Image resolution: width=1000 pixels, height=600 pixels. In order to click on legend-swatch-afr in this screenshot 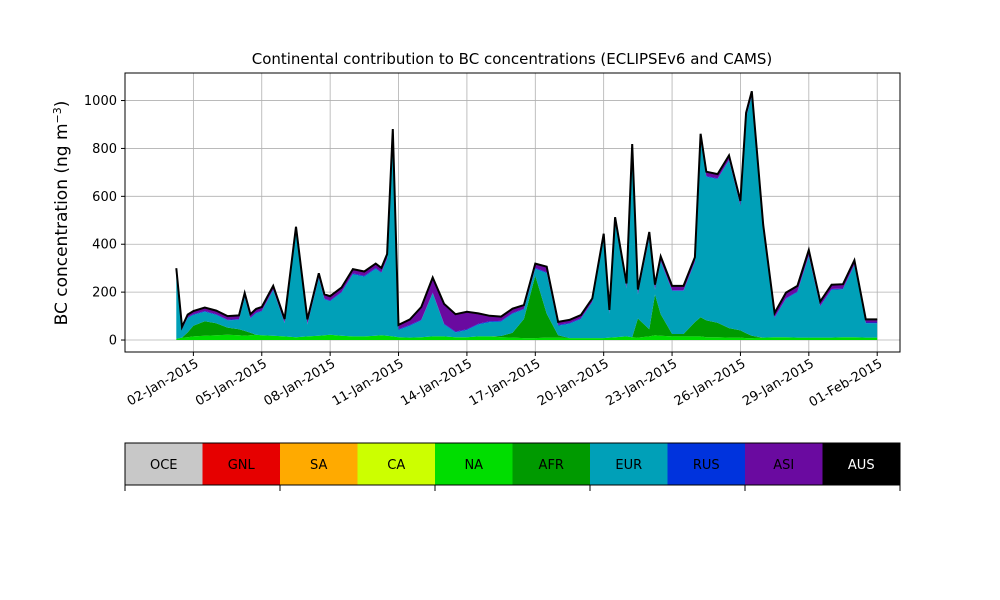, I will do `click(551, 464)`.